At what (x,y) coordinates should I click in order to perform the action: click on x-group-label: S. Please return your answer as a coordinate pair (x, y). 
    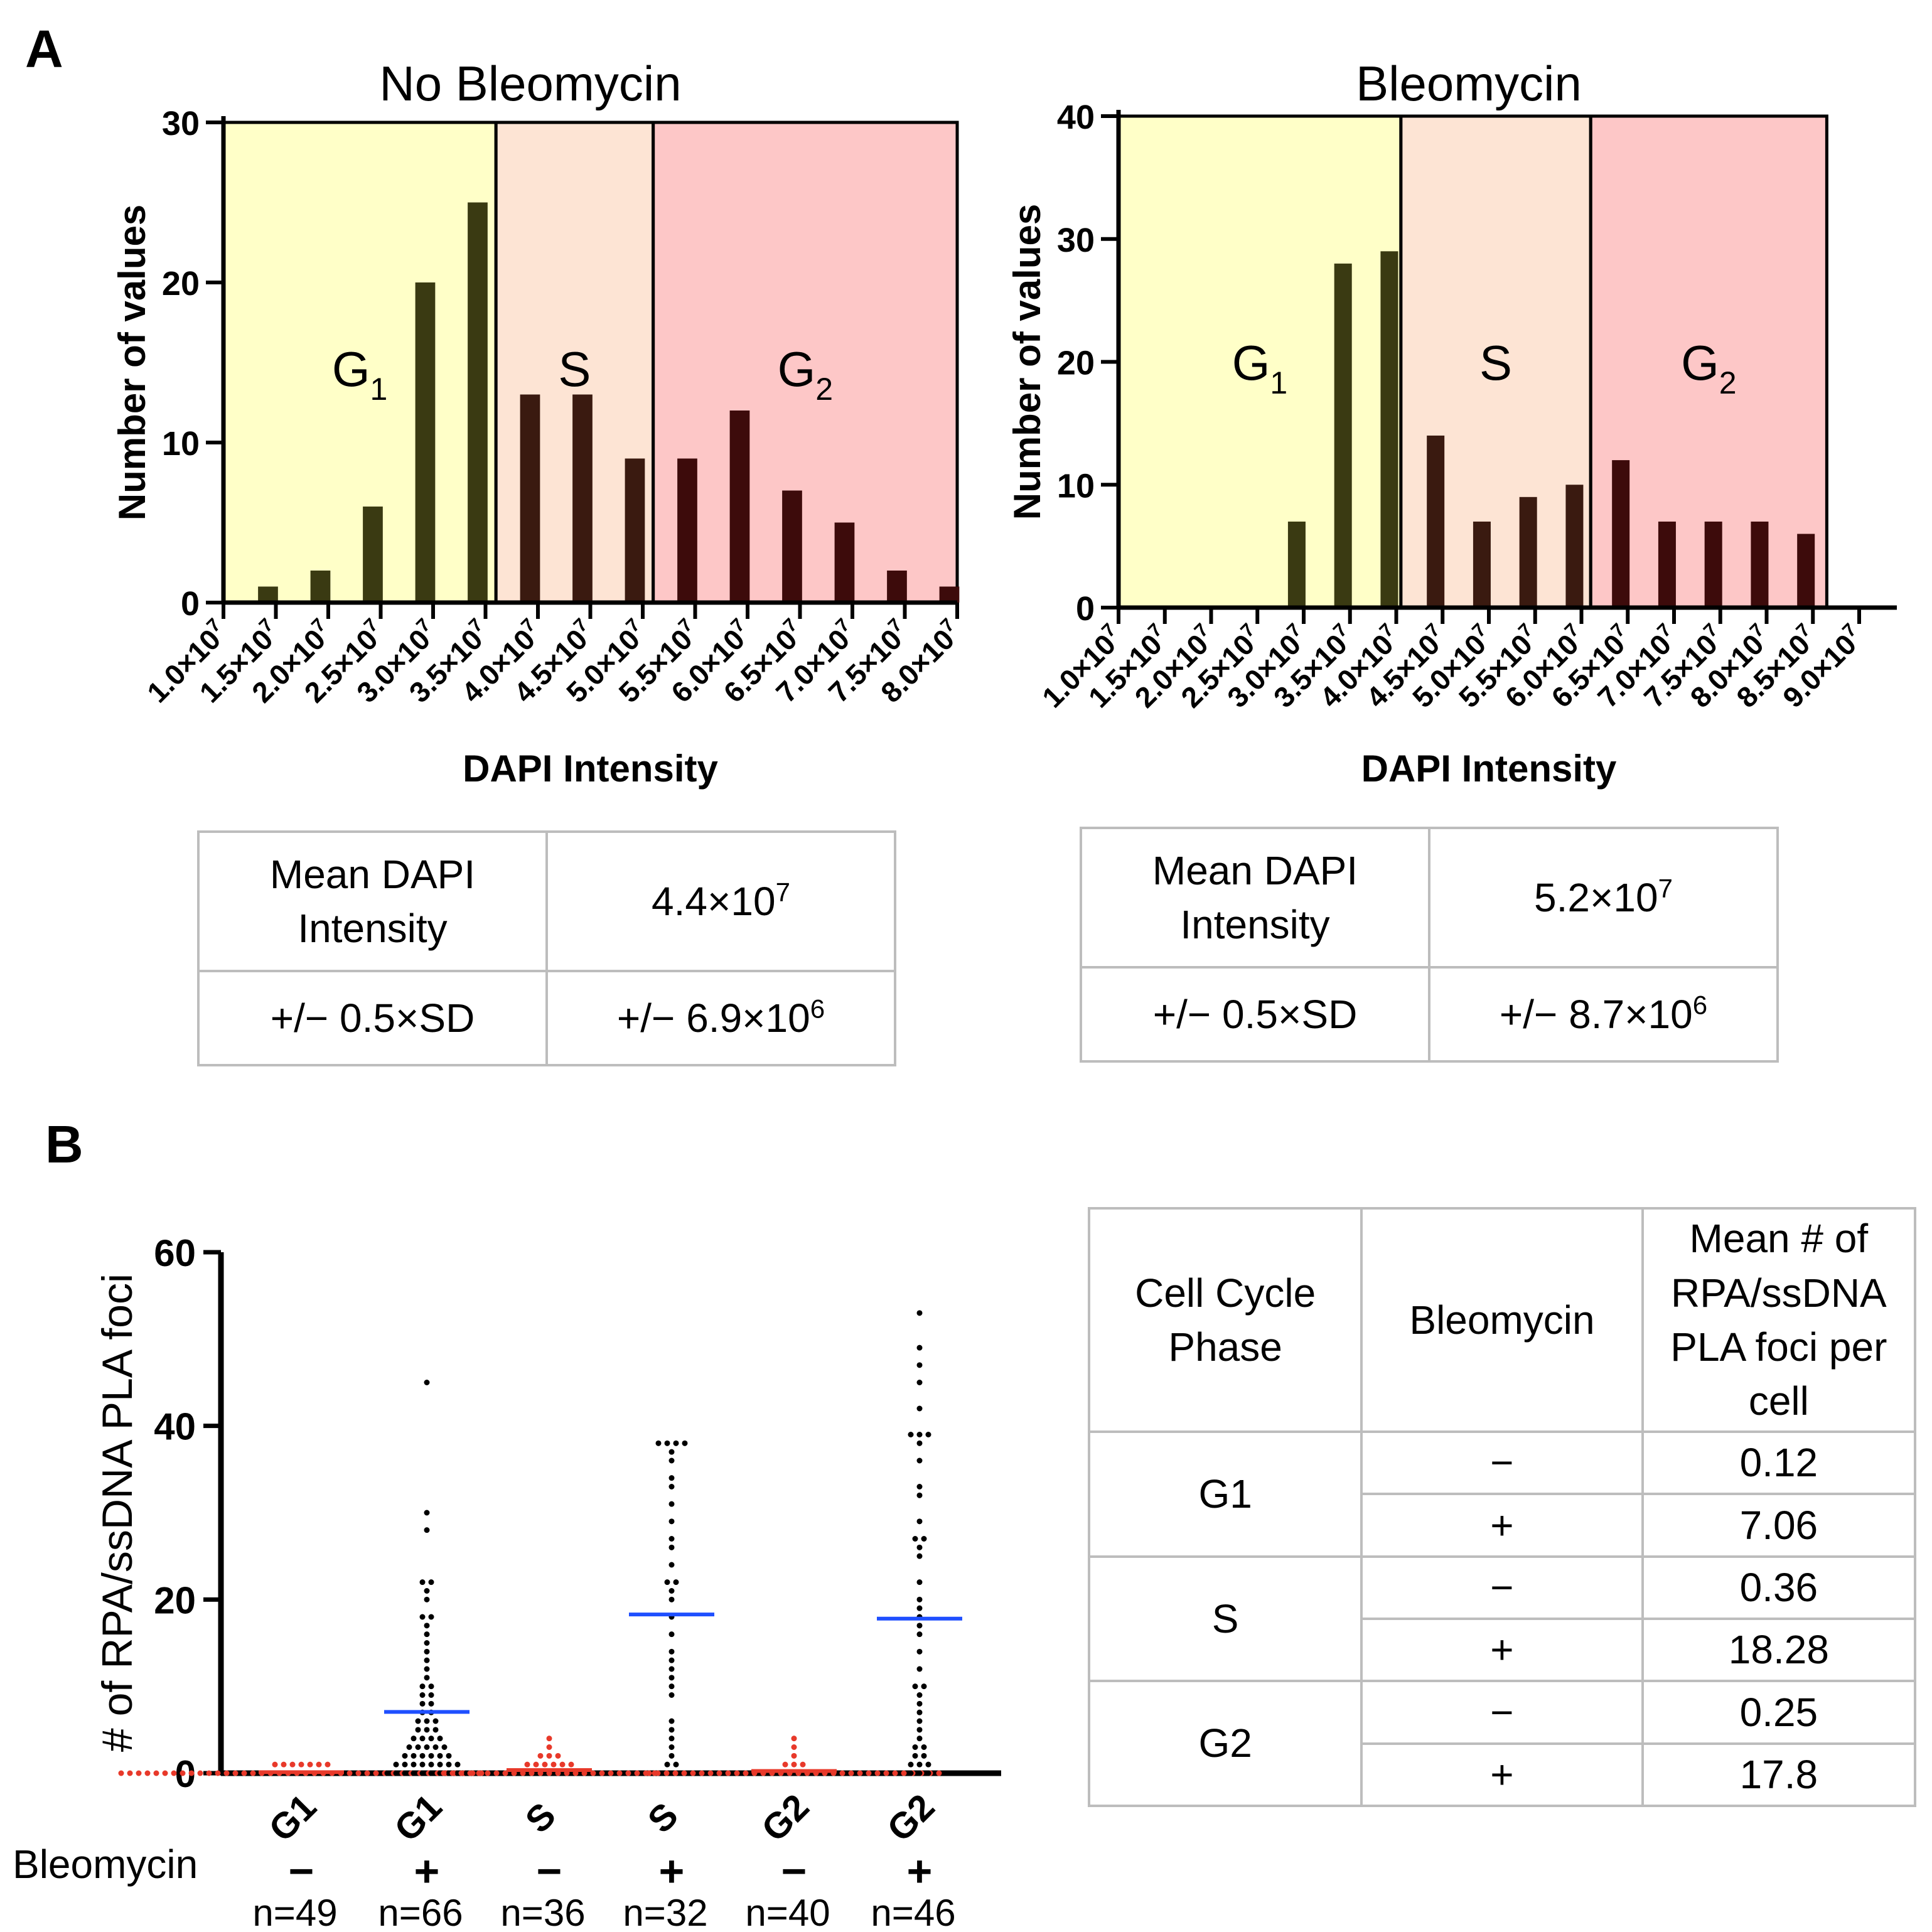
    Looking at the image, I should click on (663, 1818).